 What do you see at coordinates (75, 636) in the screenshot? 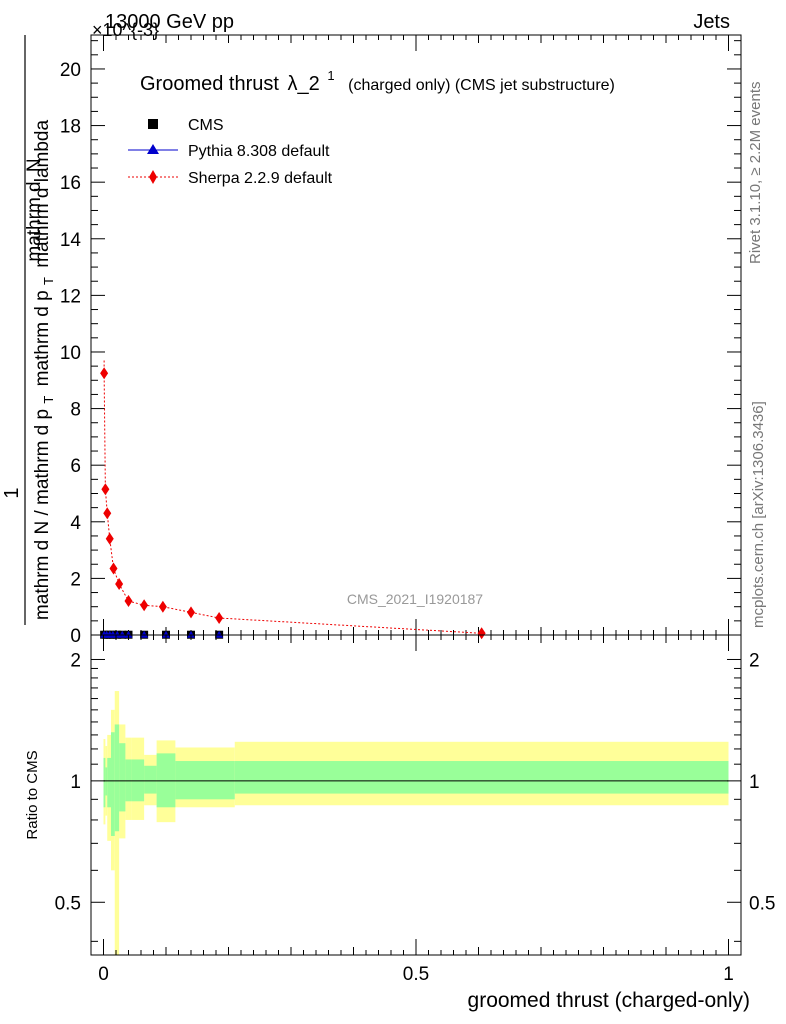
I see `y-tick-label: 0` at bounding box center [75, 636].